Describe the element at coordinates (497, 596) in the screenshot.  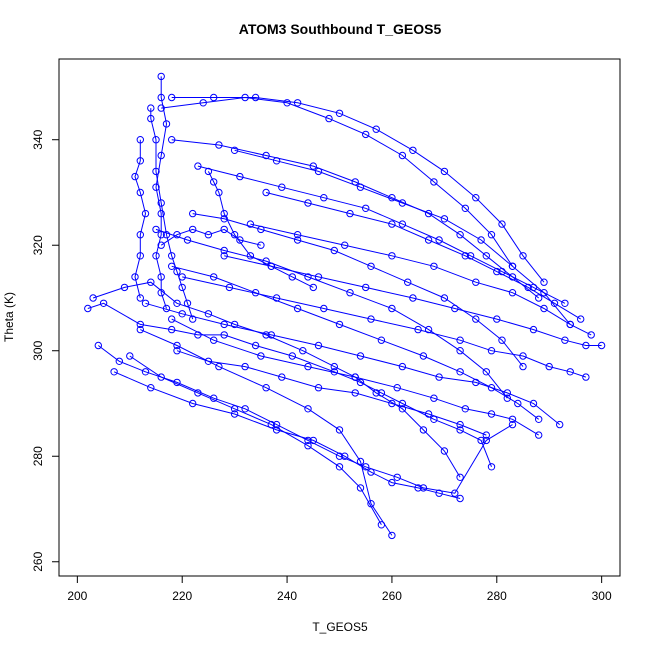
I see `x-tick-label: 280` at that location.